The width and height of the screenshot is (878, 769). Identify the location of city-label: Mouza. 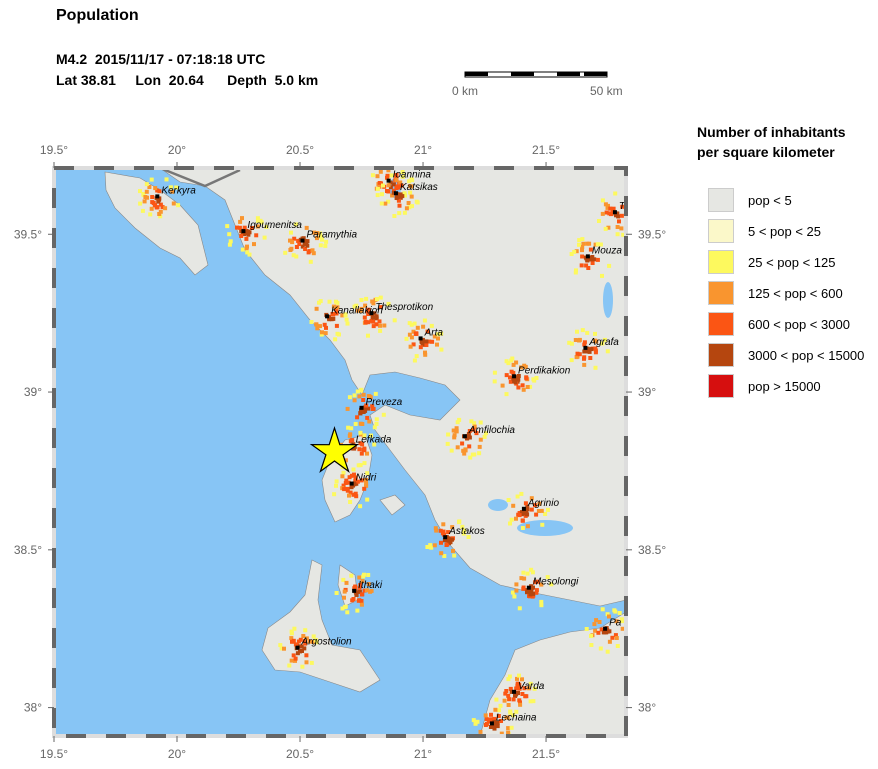
(607, 250).